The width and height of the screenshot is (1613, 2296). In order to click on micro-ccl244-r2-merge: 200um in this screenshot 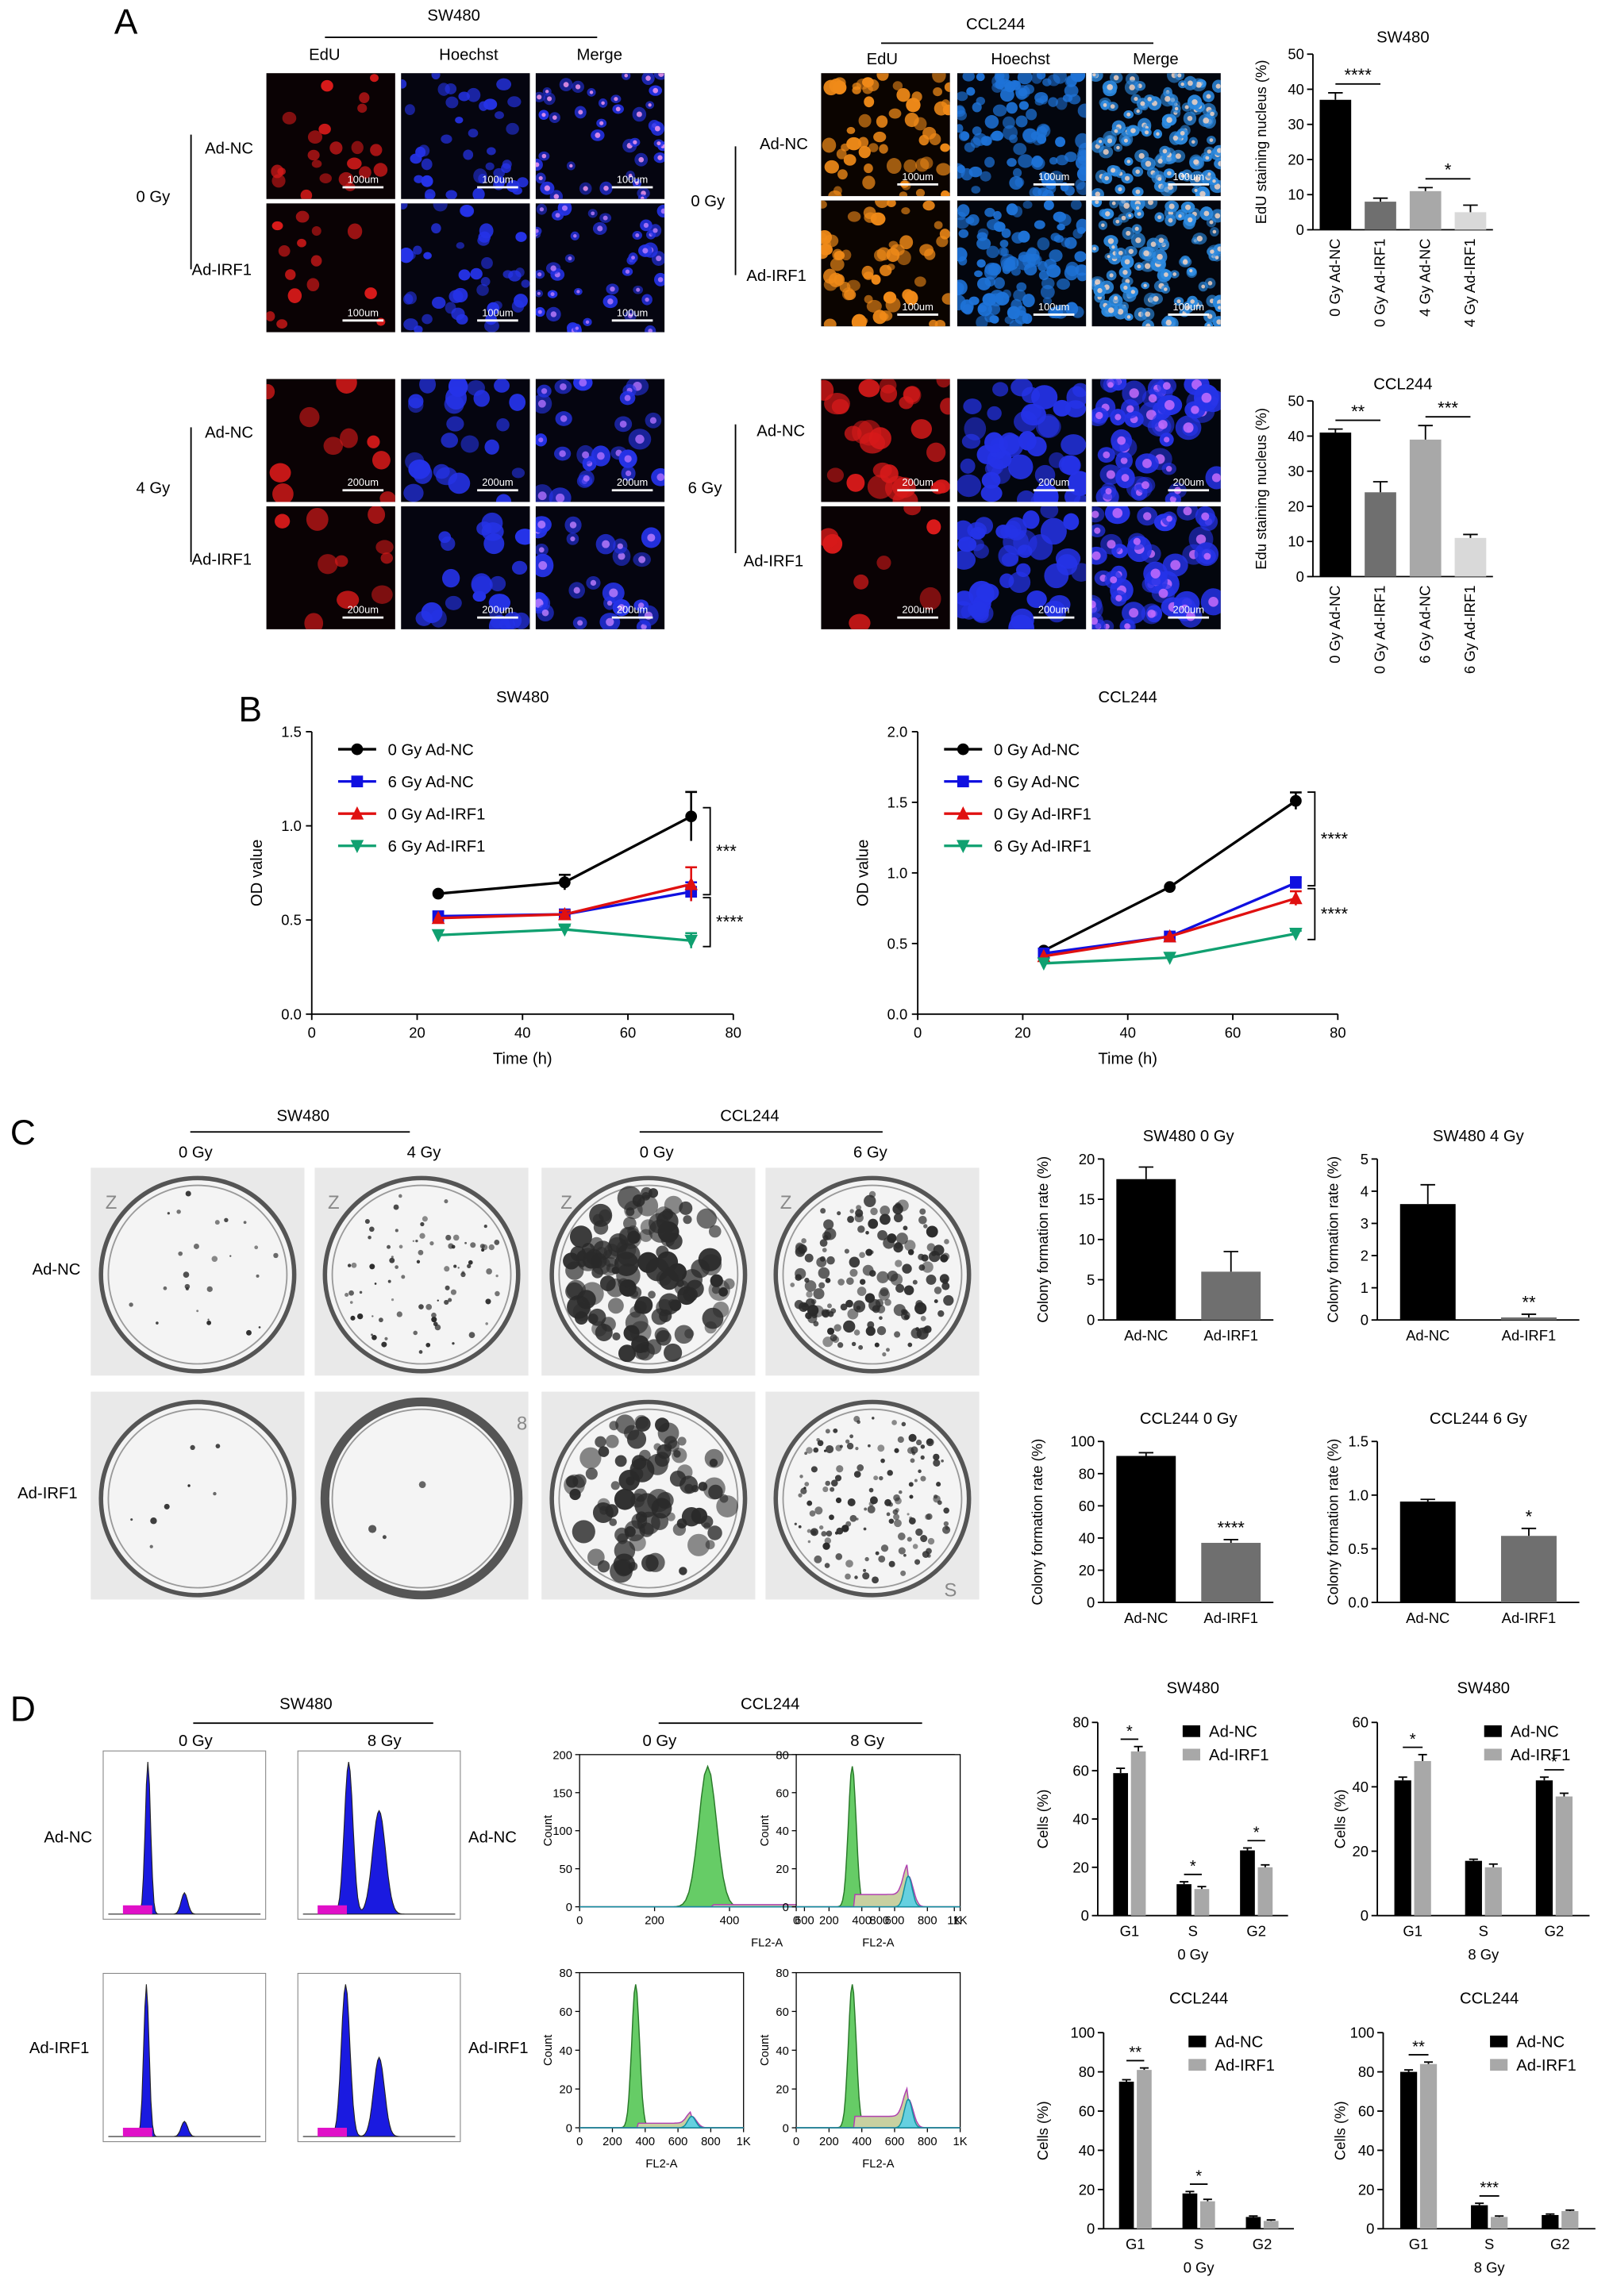, I will do `click(1156, 440)`.